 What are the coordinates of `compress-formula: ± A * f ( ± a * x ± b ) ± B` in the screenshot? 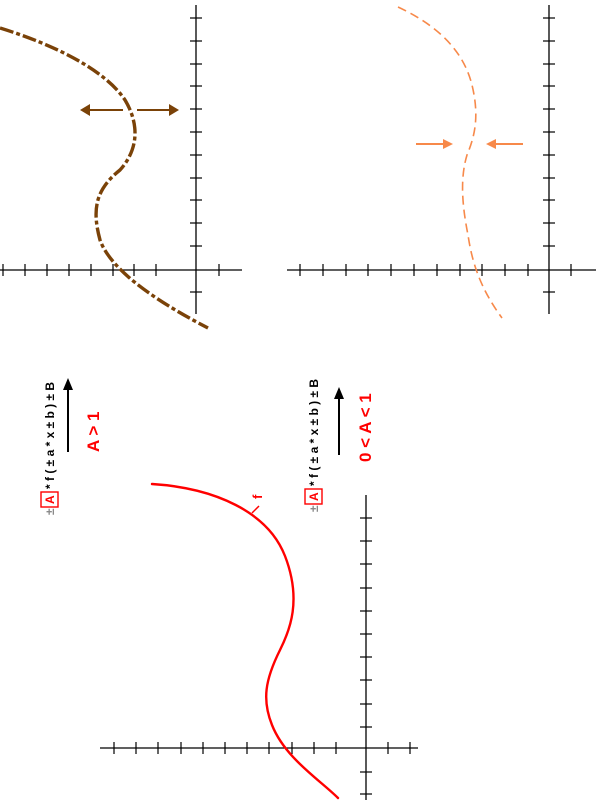 It's located at (313, 445).